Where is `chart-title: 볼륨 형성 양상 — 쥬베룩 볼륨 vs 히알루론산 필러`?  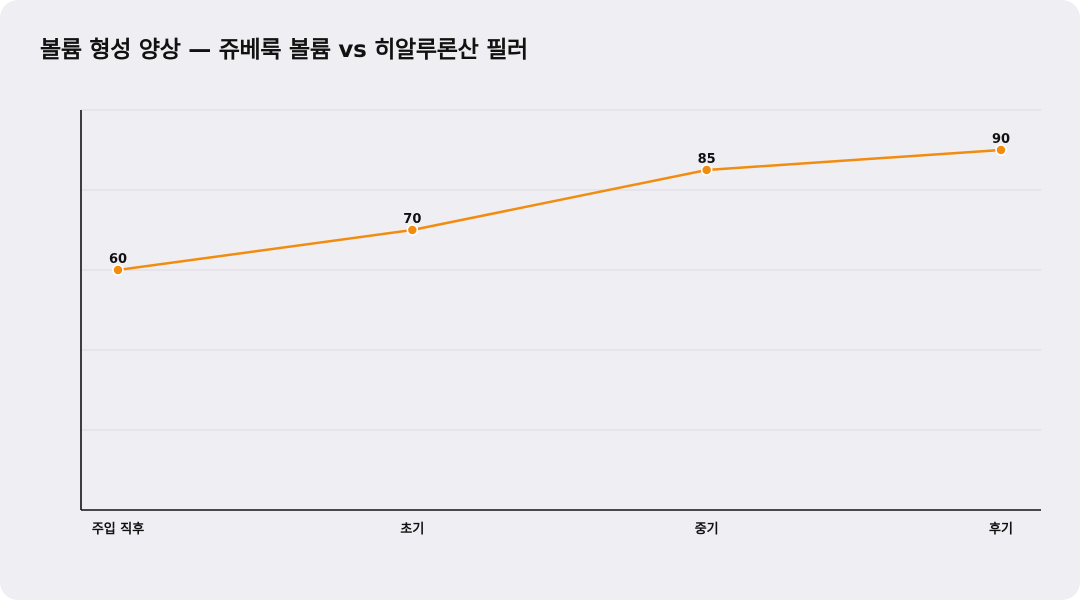
chart-title: 볼륨 형성 양상 — 쥬베룩 볼륨 vs 히알루론산 필러 is located at coordinates (284, 50).